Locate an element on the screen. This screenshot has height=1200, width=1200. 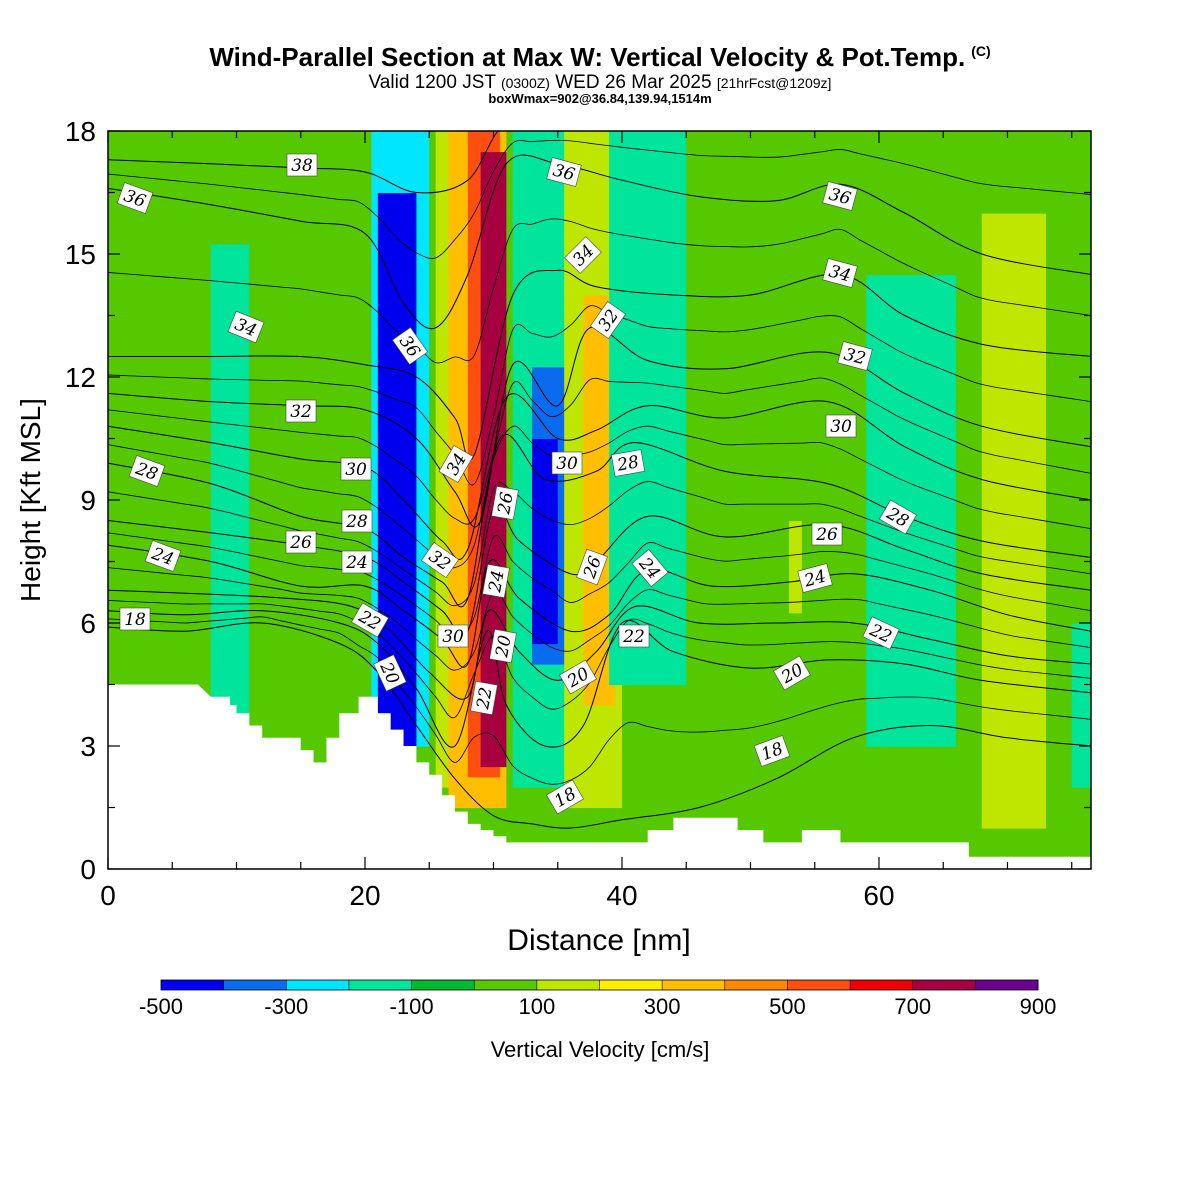
colorbar-tick-label: -300 is located at coordinates (286, 1006).